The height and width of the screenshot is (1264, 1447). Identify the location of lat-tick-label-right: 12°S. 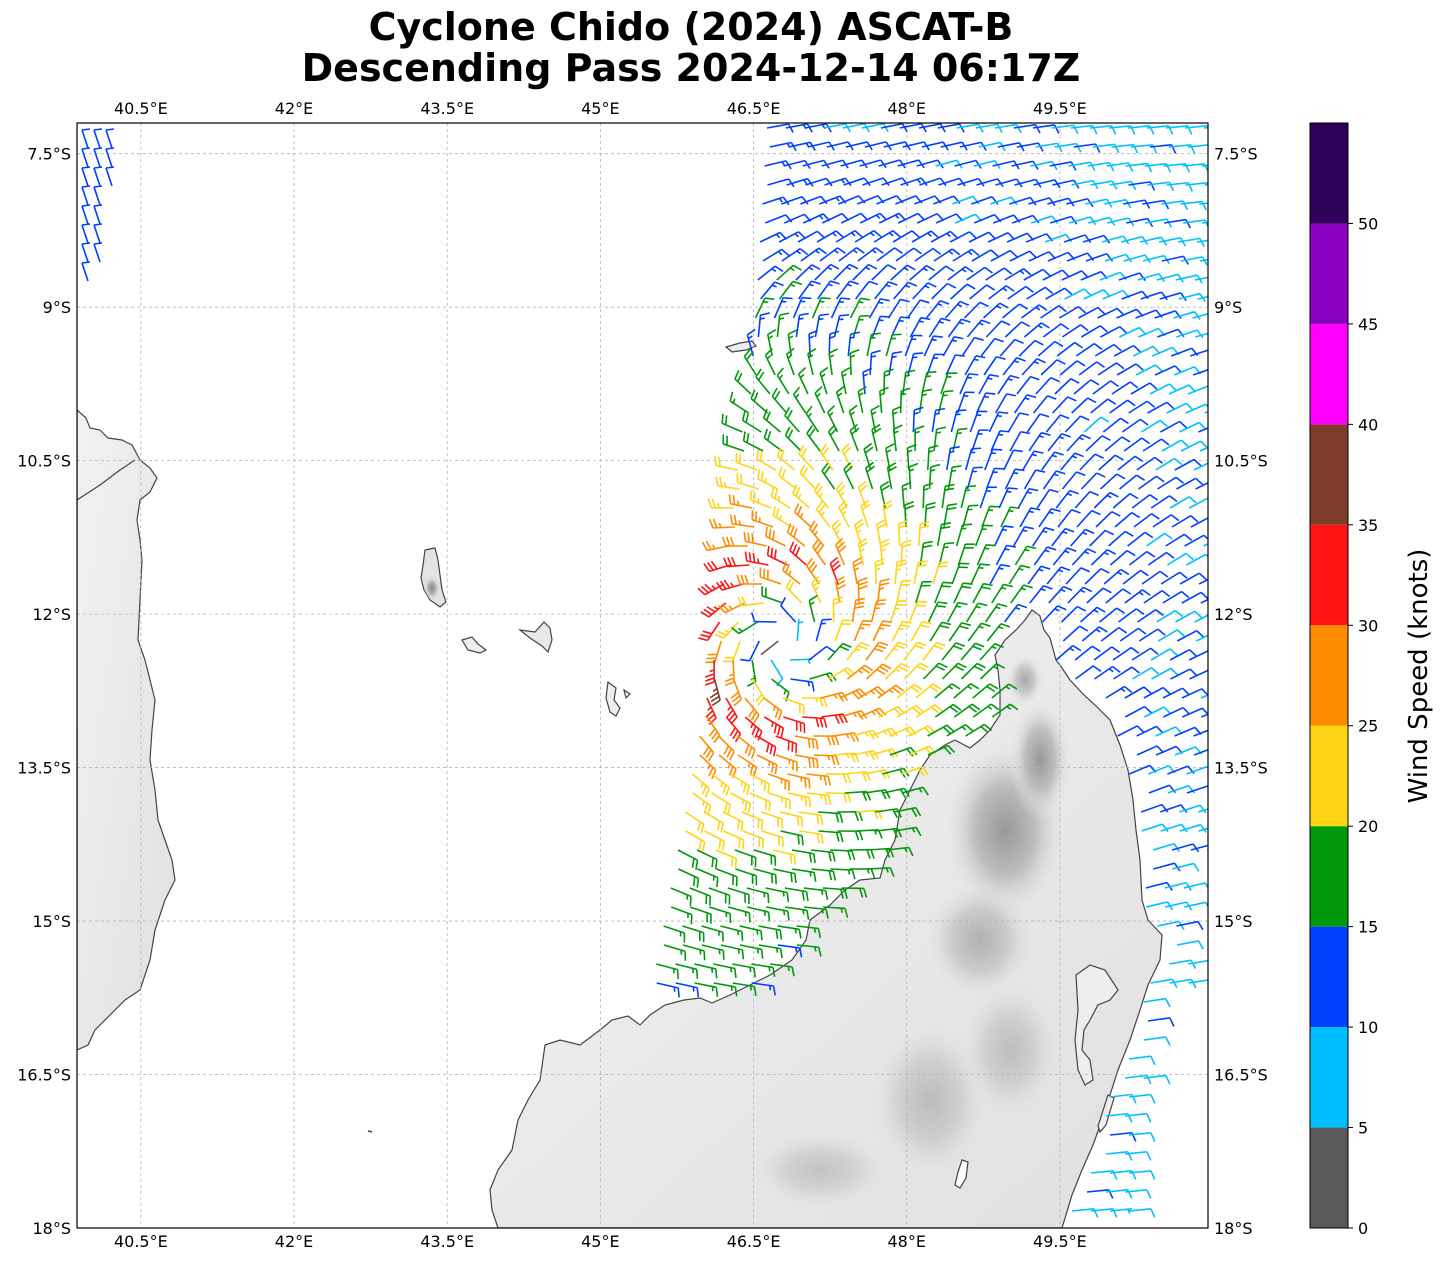
(1233, 614).